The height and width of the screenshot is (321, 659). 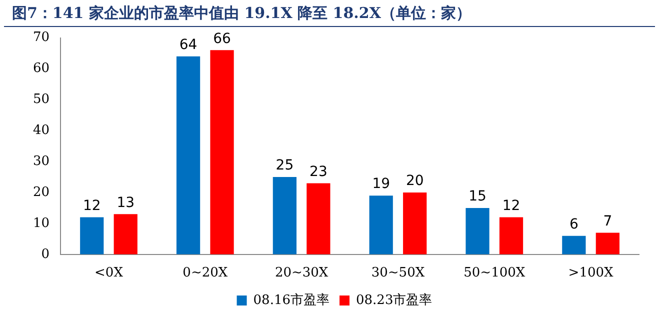 I want to click on x-tick-label: 0~20X, so click(x=205, y=273).